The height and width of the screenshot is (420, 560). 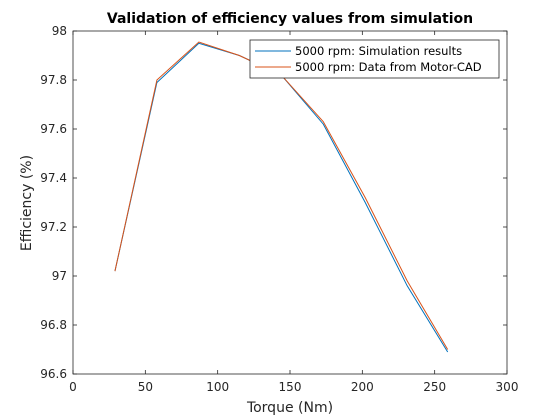 What do you see at coordinates (53, 129) in the screenshot?
I see `y-tick-label: 97.6` at bounding box center [53, 129].